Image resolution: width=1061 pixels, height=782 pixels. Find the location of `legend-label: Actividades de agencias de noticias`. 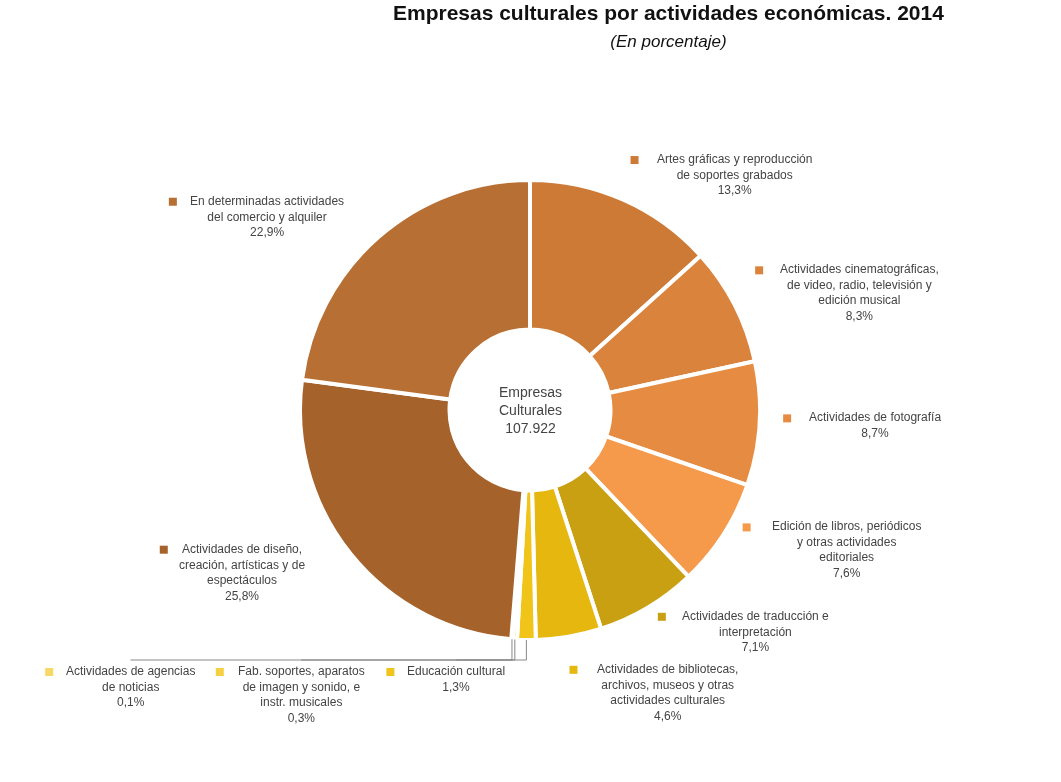

legend-label: Actividades de agencias de noticias is located at coordinates (131, 679).